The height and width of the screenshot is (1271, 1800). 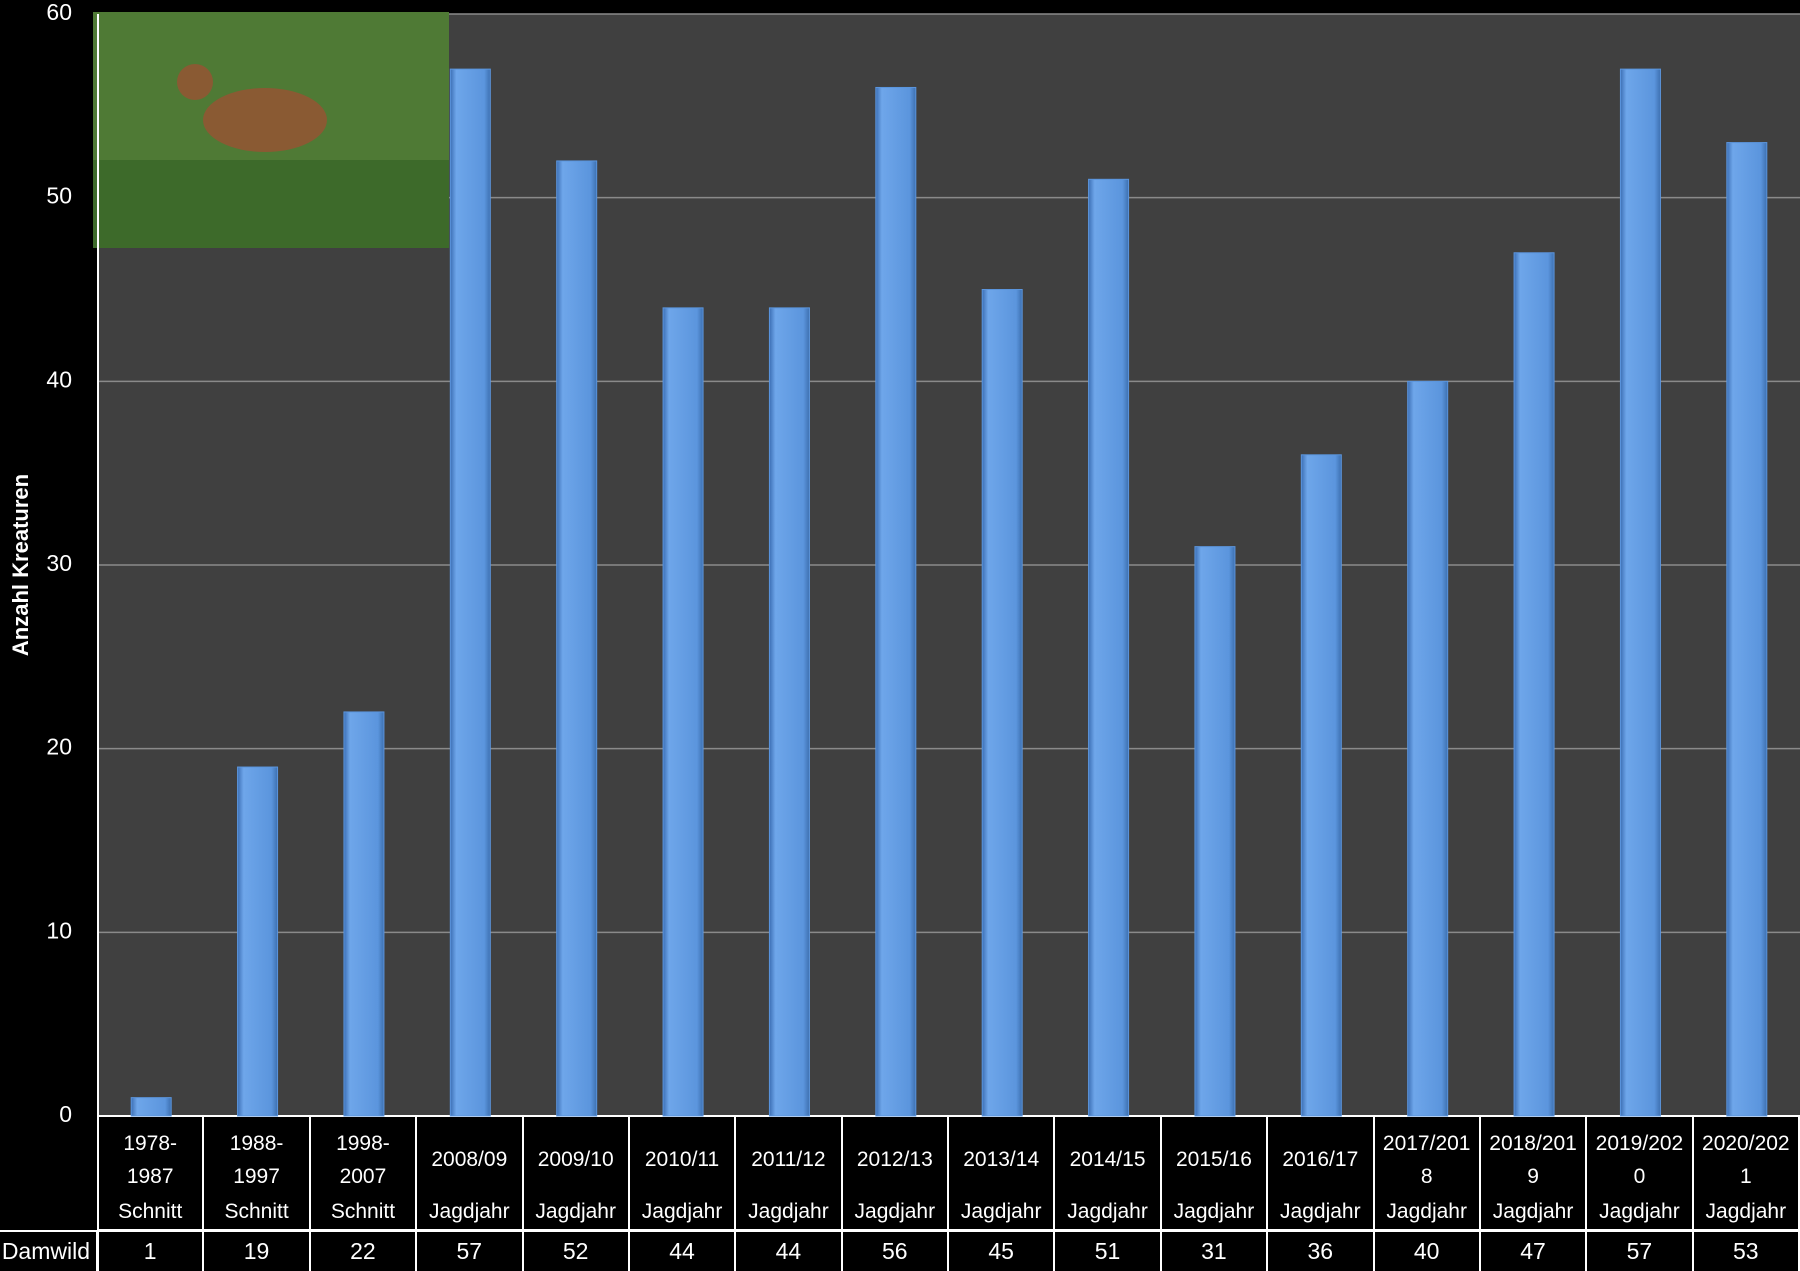 I want to click on deer-head, so click(x=195, y=82).